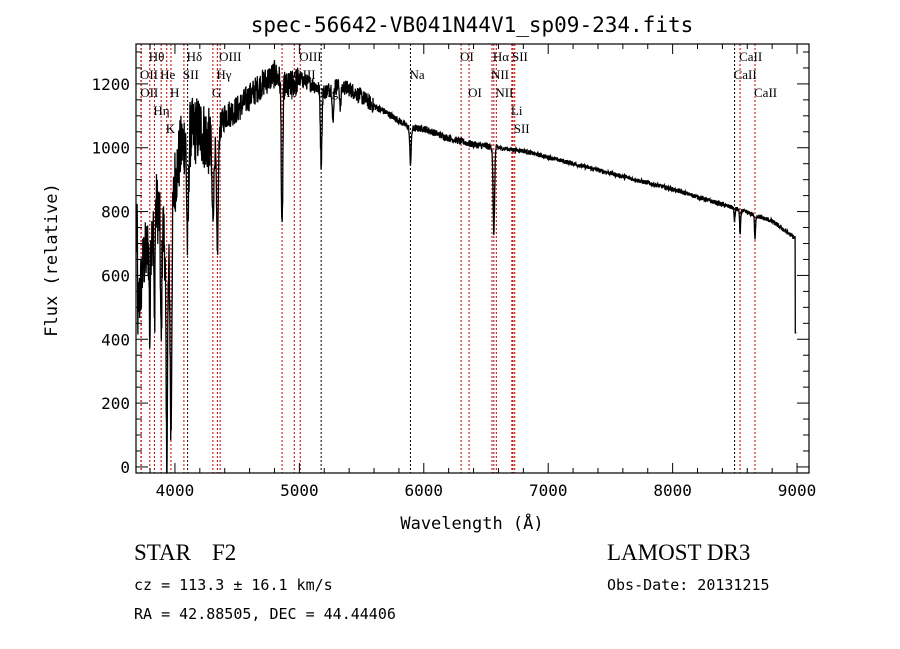 Image resolution: width=900 pixels, height=649 pixels. I want to click on object-type: STAR, so click(163, 552).